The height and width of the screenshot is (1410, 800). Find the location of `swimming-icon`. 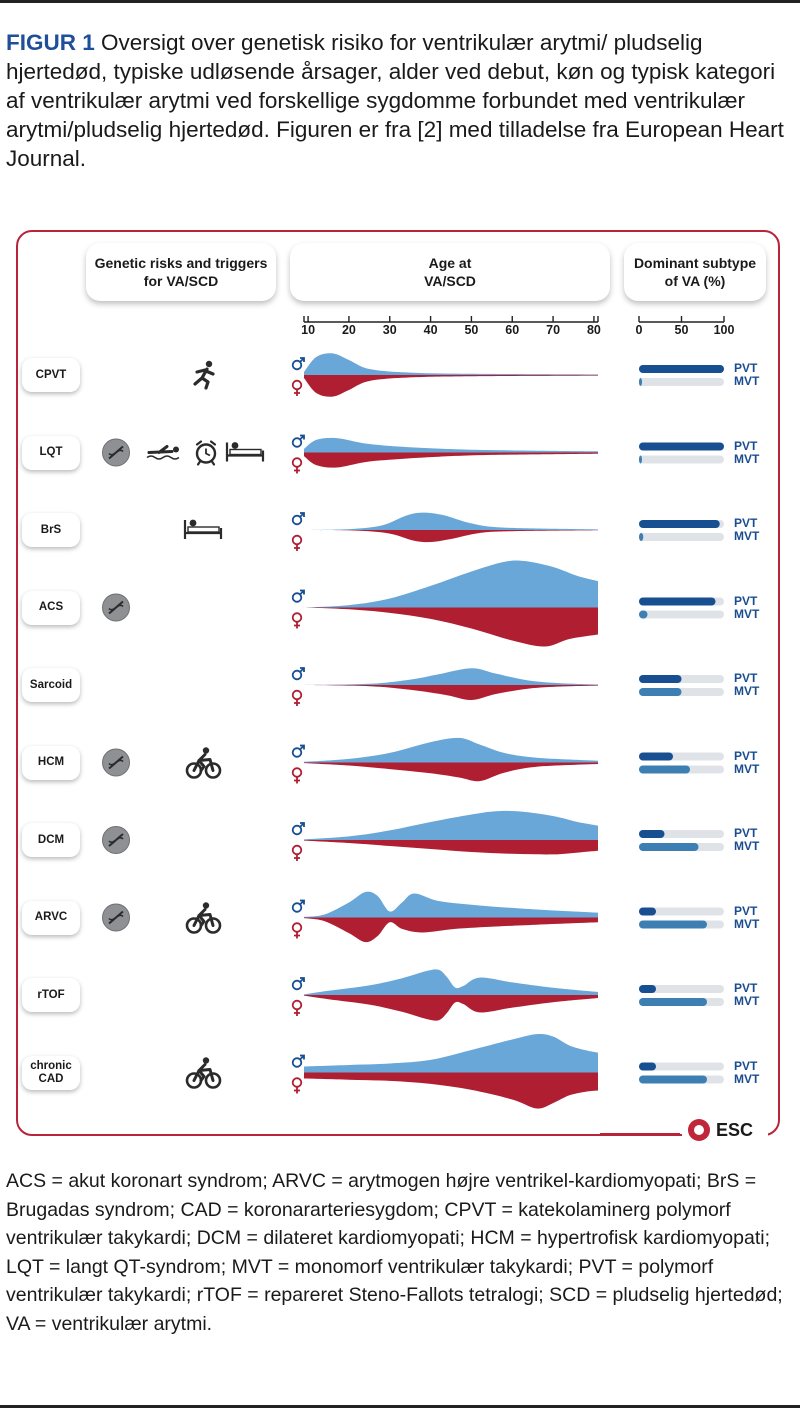

swimming-icon is located at coordinates (176, 449).